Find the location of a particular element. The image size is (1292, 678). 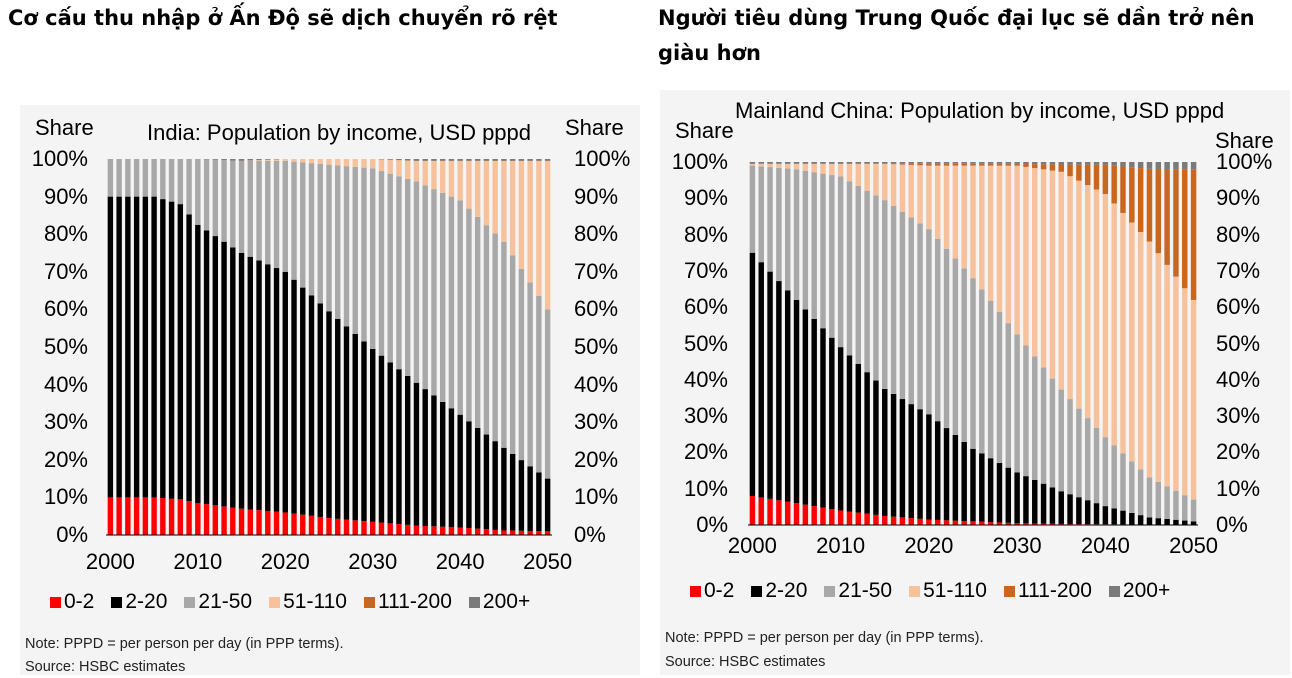

india-right-y-tick-label: 10% is located at coordinates (596, 497).